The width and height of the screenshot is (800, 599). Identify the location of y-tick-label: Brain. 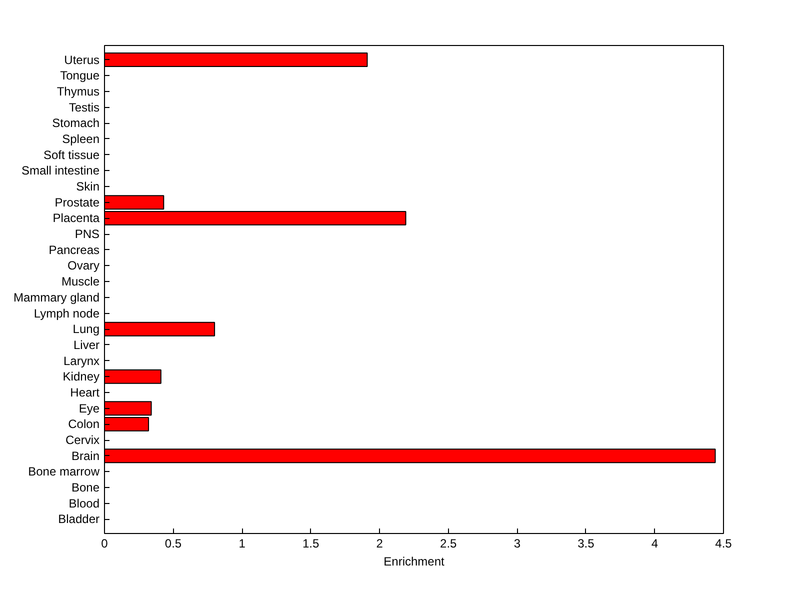
(85, 455).